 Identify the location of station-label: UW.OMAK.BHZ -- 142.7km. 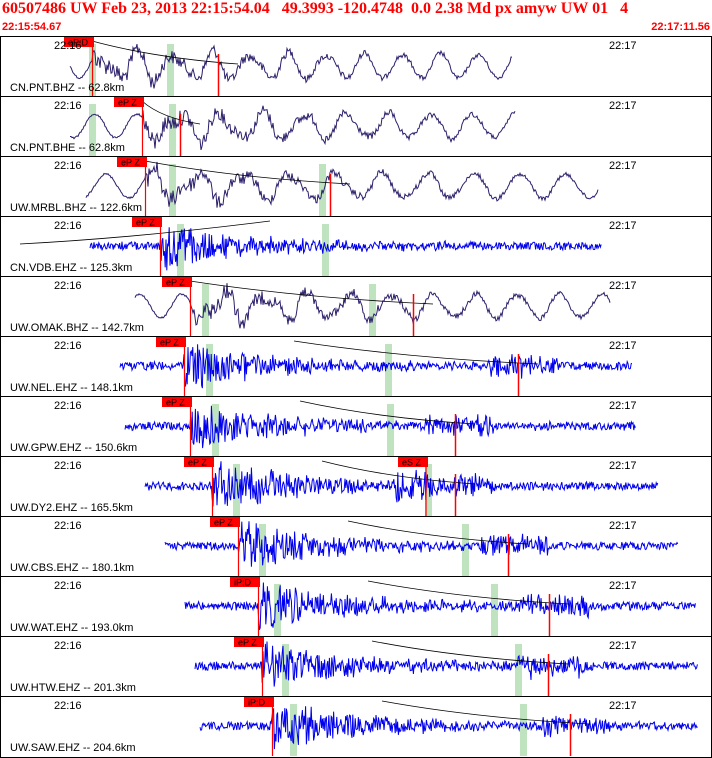
(77, 328).